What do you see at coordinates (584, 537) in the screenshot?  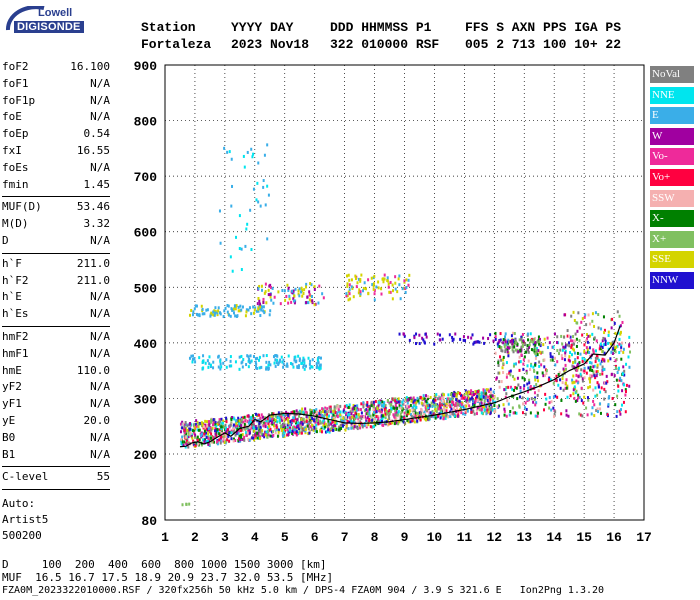 I see `x-tick-label: 15` at bounding box center [584, 537].